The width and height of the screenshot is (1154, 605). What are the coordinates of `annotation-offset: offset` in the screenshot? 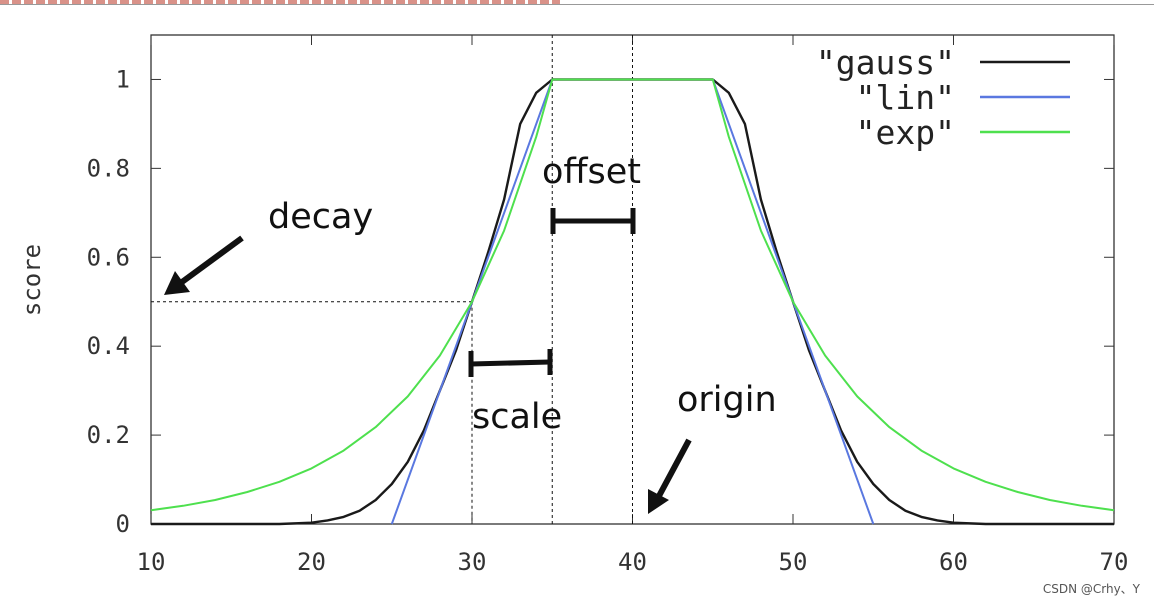 It's located at (591, 172).